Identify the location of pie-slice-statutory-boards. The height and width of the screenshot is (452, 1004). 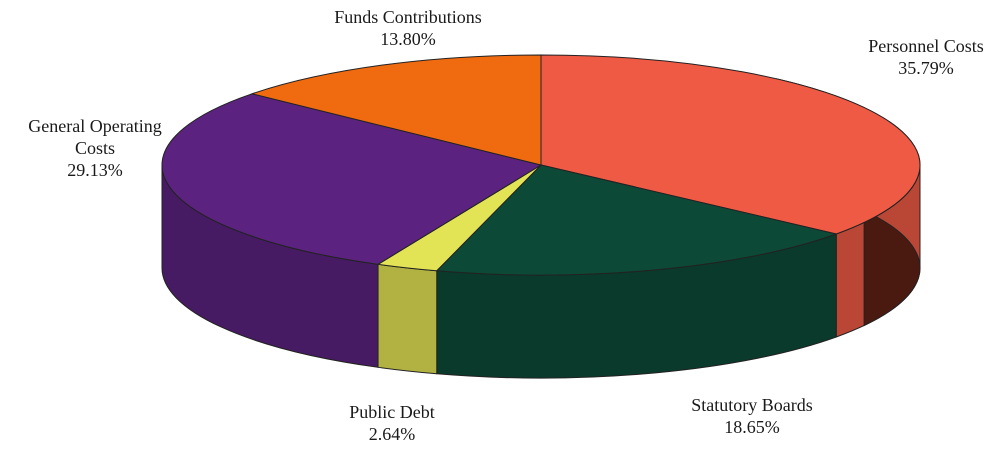
(636, 220).